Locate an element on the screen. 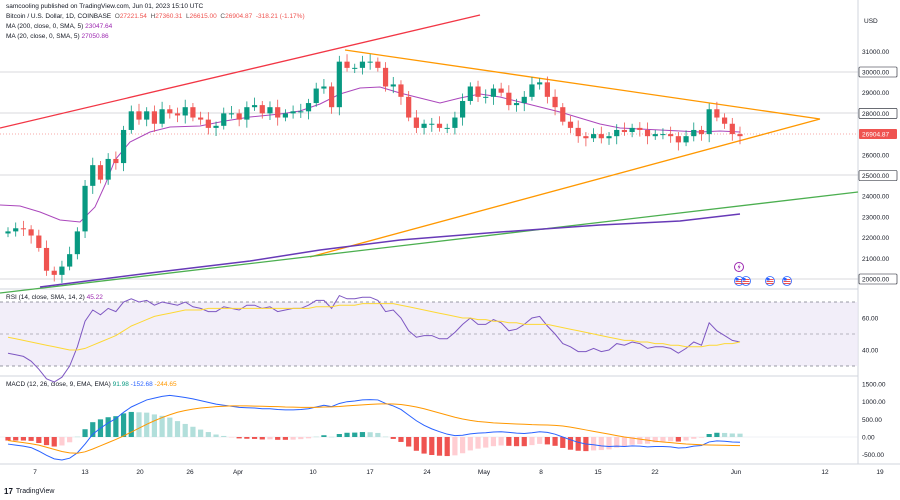 This screenshot has height=500, width=900. rsi-line is located at coordinates (374, 338).